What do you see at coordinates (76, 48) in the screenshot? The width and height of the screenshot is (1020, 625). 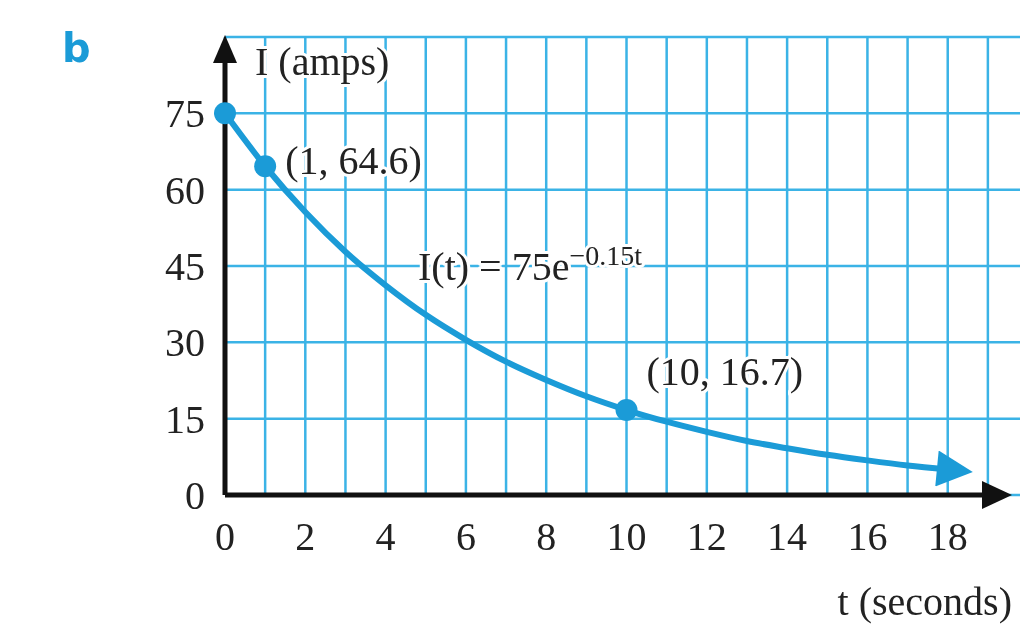 I see `text: b` at bounding box center [76, 48].